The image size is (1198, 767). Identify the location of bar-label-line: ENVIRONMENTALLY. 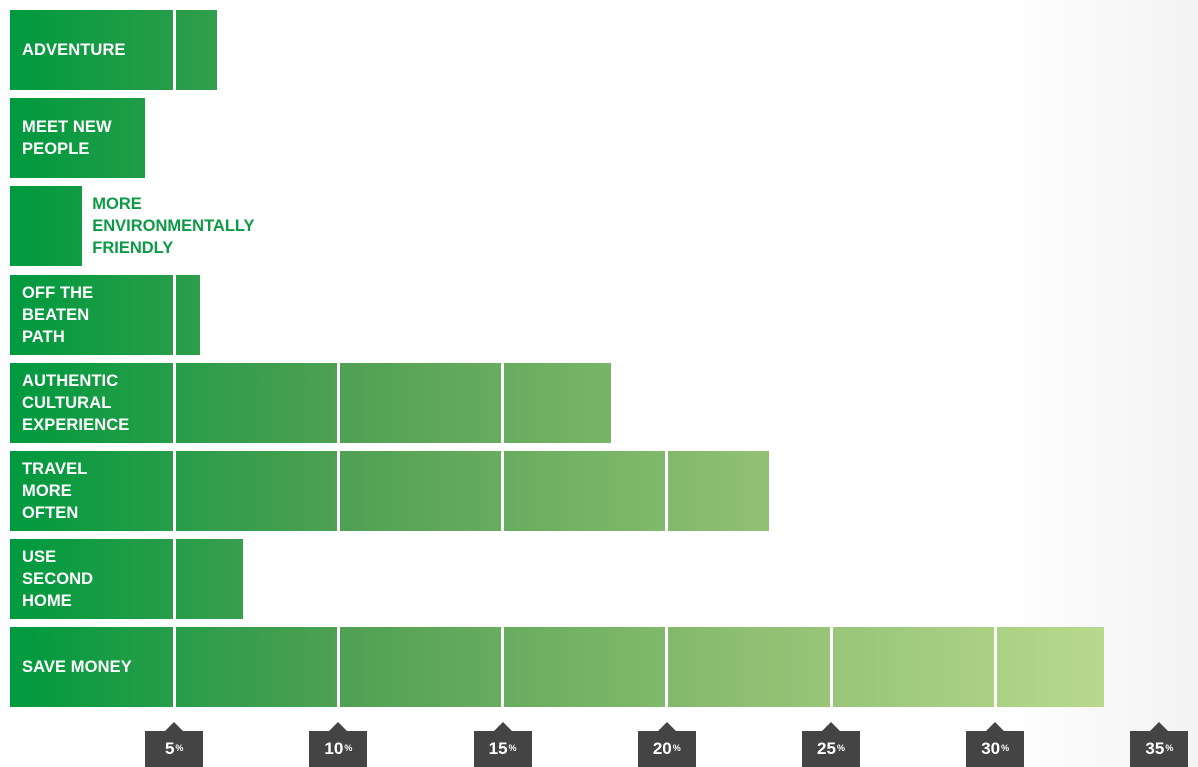
(173, 226).